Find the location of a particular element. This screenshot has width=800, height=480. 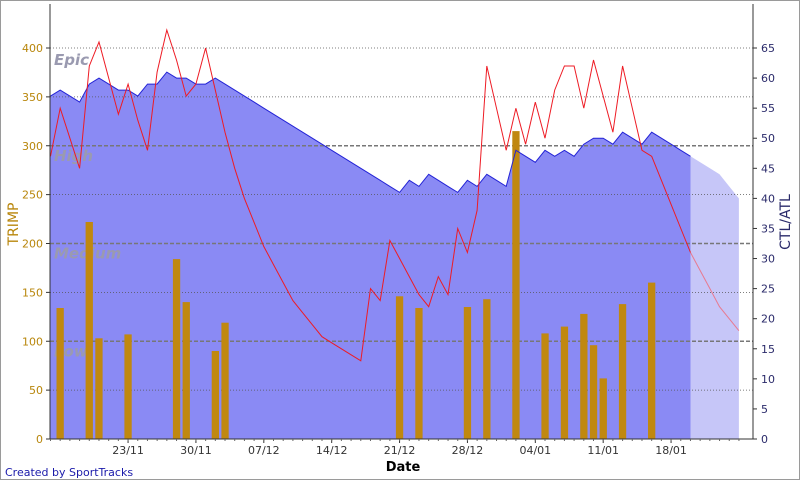

y-right-tick-label: 15 is located at coordinates (768, 349).